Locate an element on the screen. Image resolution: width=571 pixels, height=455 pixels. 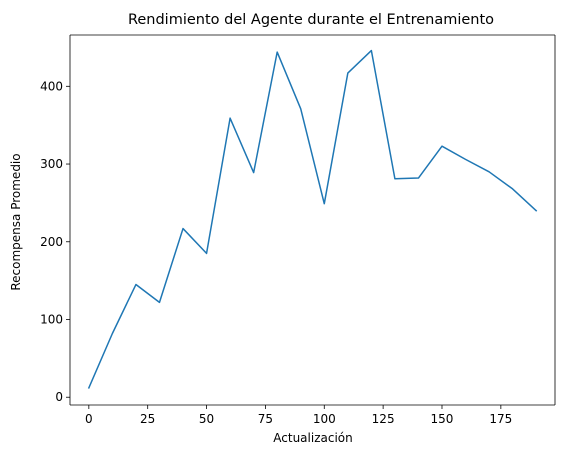
y-tick-label: 100 is located at coordinates (51, 319).